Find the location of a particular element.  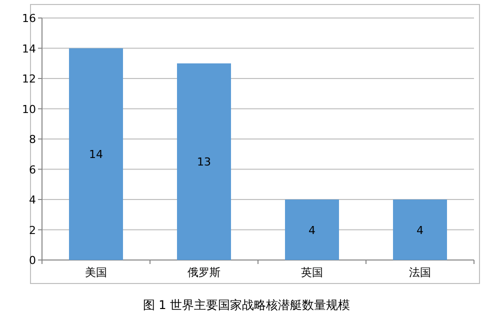

data-label: 13 is located at coordinates (204, 162).